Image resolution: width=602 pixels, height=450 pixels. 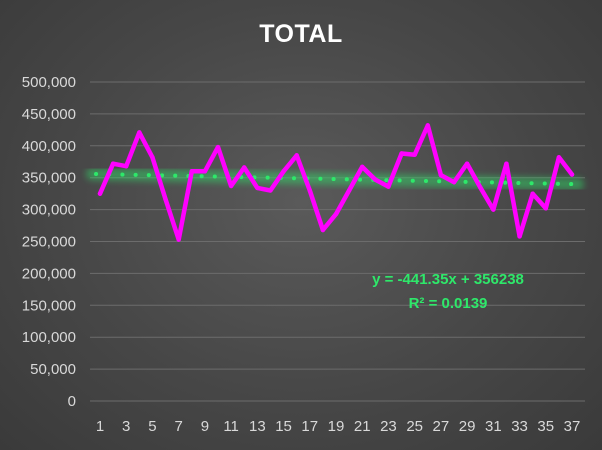 I want to click on x-tick-label: 37, so click(x=572, y=426).